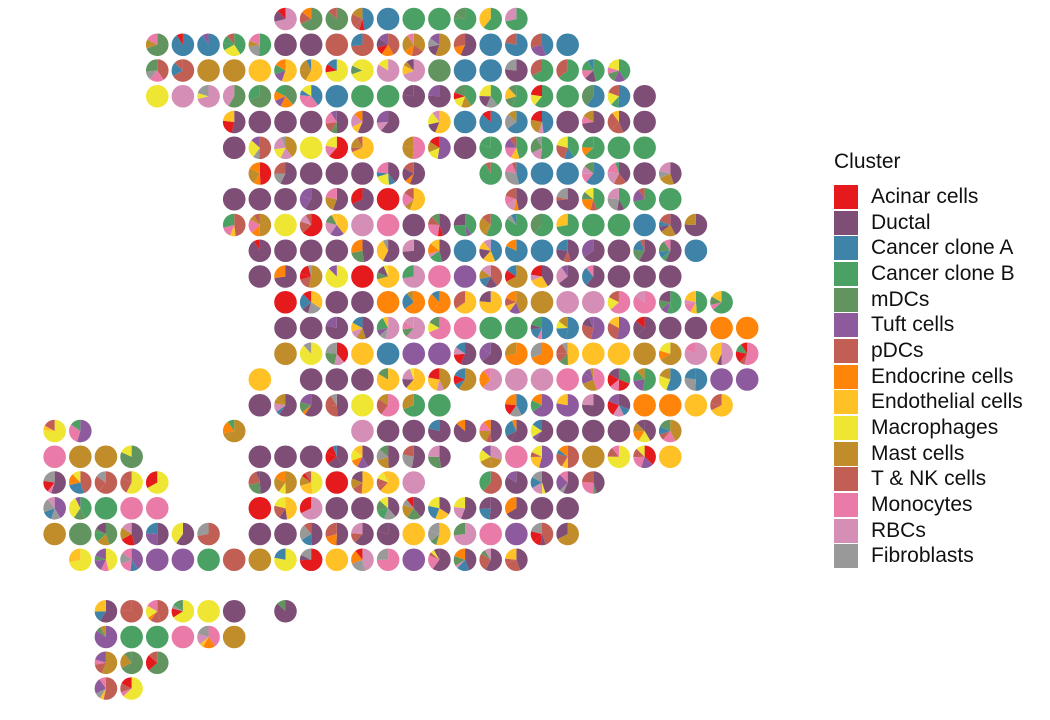 Image resolution: width=1050 pixels, height=720 pixels. Describe the element at coordinates (925, 196) in the screenshot. I see `legend-label: Acinar cells` at that location.